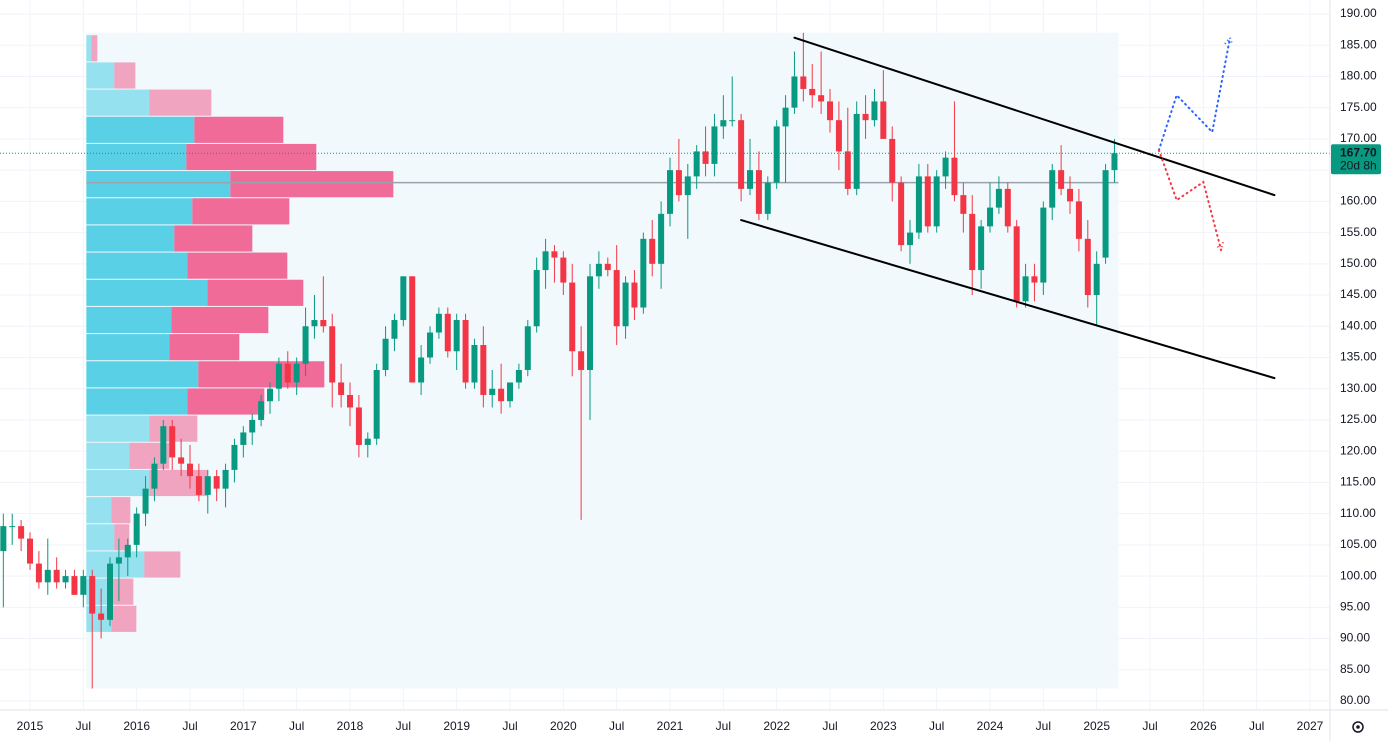 This screenshot has width=1388, height=741. Describe the element at coordinates (1358, 201) in the screenshot. I see `y-tick-label: 160.00` at that location.